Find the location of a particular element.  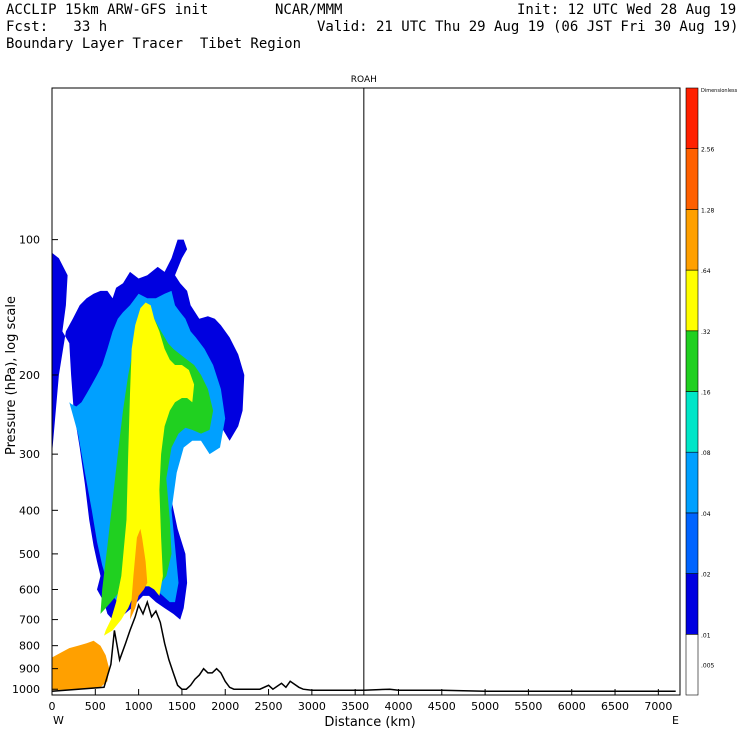

x-tick-label: 3500 is located at coordinates (355, 706).